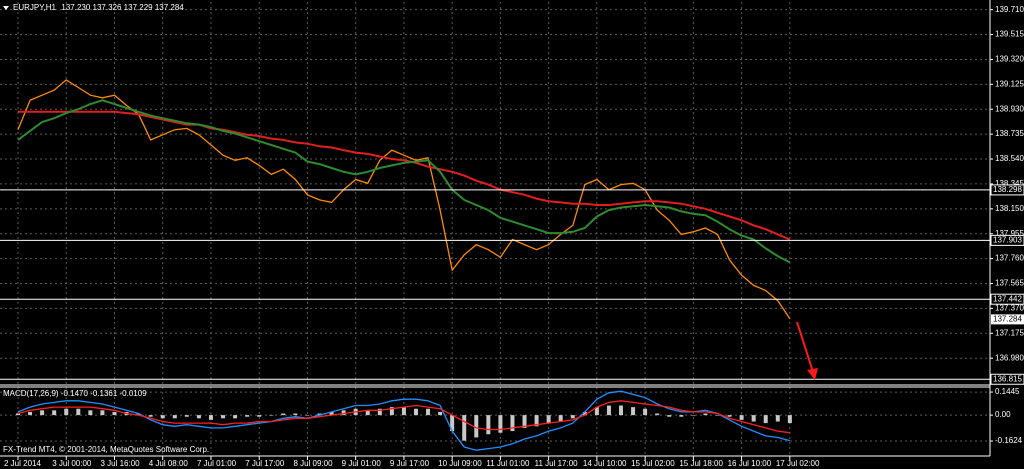 This screenshot has height=469, width=1024. What do you see at coordinates (1009, 308) in the screenshot?
I see `y-tick-label: 137.370` at bounding box center [1009, 308].